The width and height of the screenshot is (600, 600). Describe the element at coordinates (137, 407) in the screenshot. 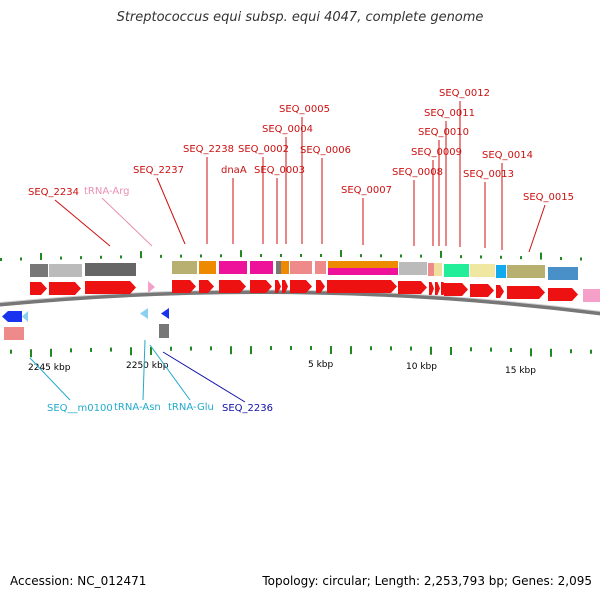

I see `label-trna-asn: tRNA-Asn` at that location.